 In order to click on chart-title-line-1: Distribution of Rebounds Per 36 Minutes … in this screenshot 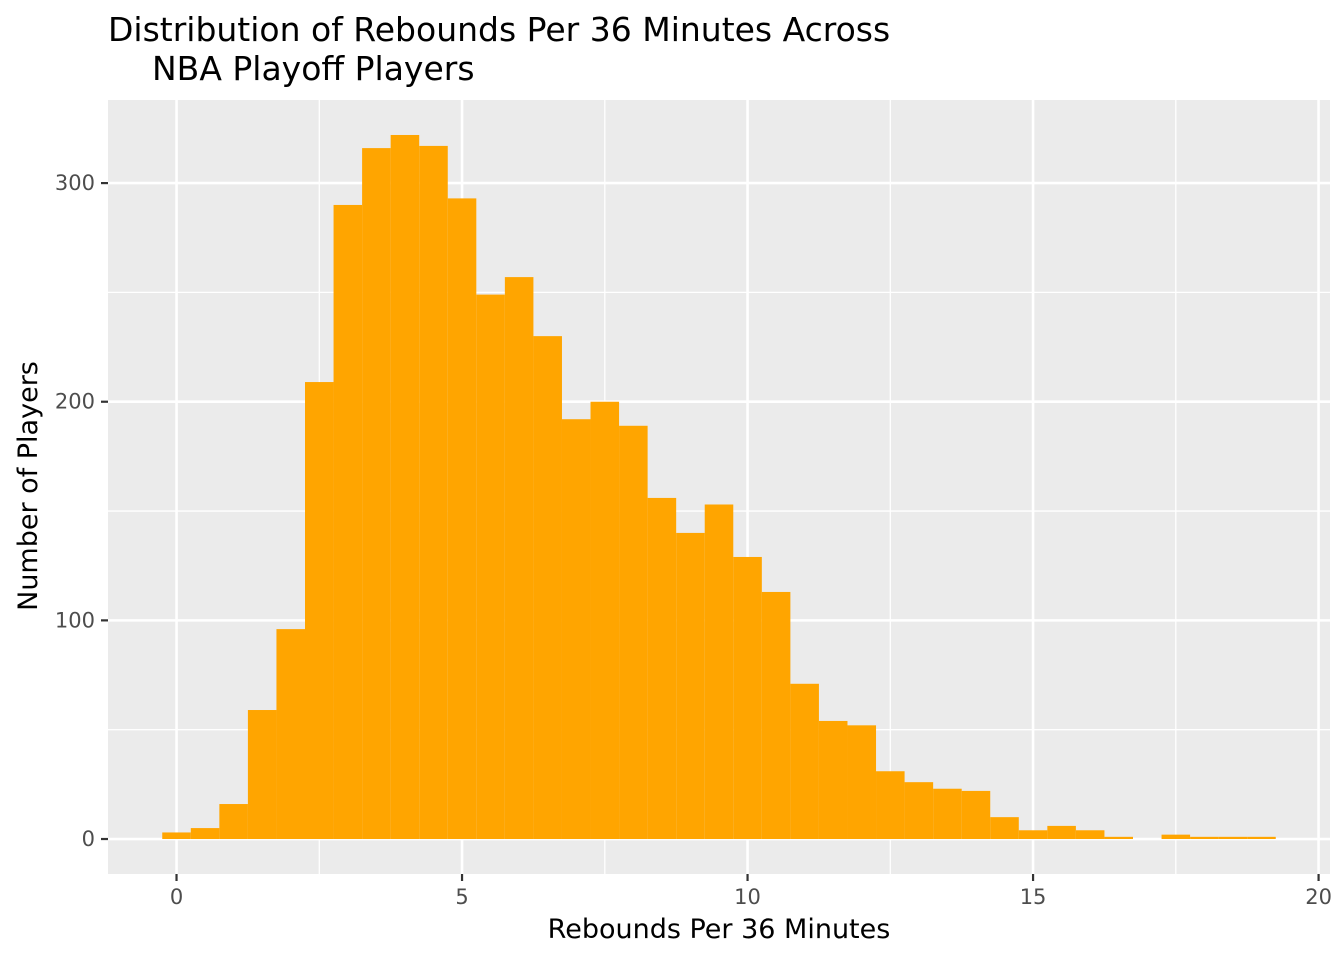, I will do `click(499, 29)`.